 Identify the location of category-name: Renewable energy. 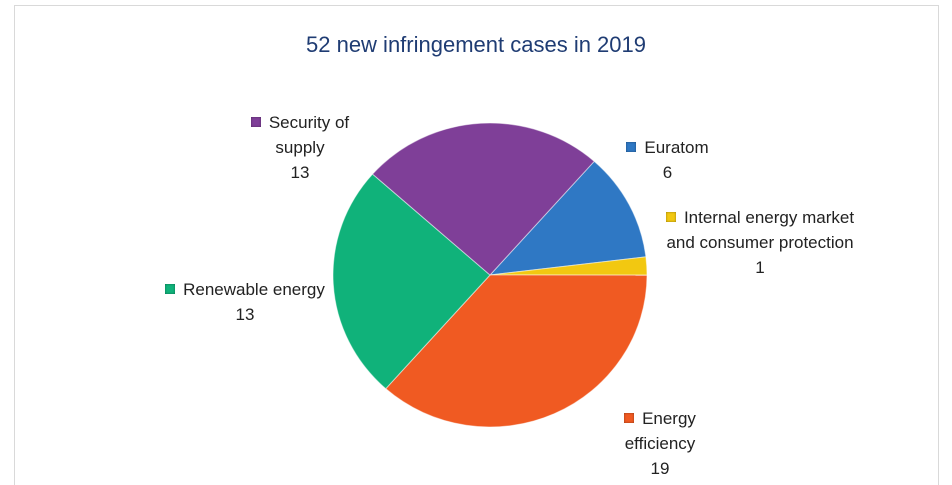
(254, 289).